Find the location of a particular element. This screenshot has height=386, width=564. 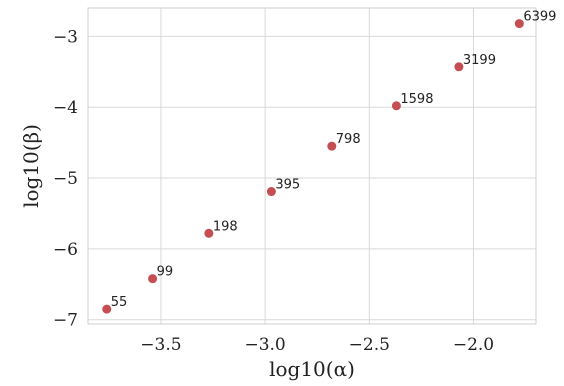

y-tick-label: −3 is located at coordinates (65, 37).